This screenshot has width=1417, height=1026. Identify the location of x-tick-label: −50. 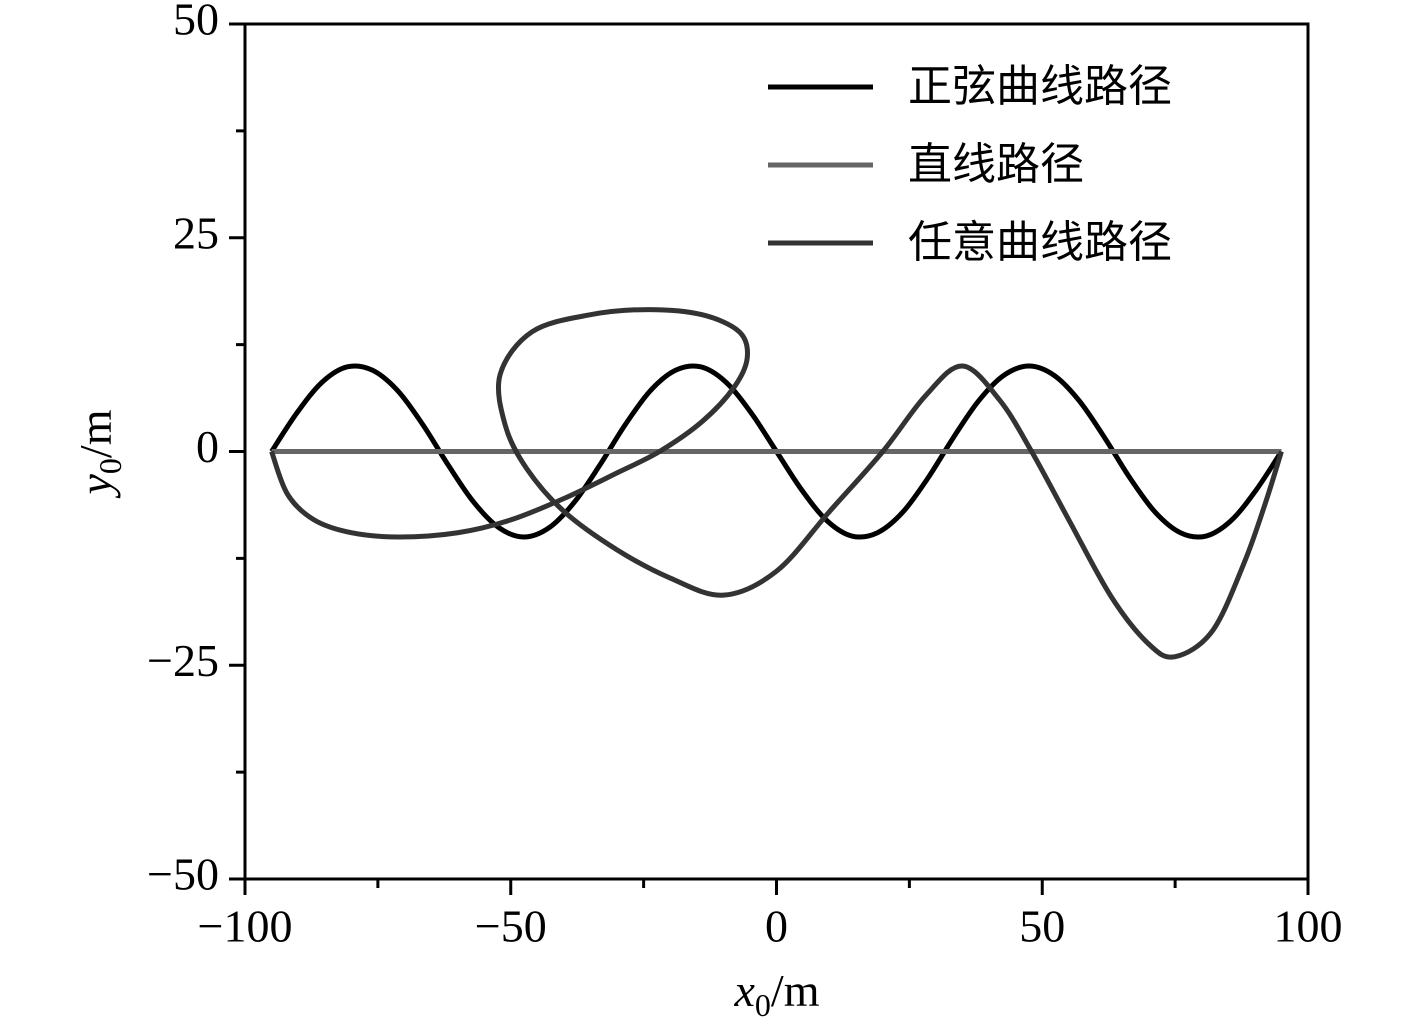
(511, 926).